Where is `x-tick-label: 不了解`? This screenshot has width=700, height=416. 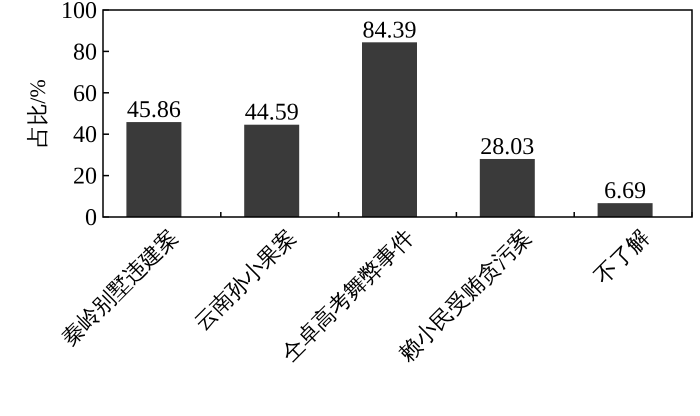
x-tick-label: 不了解 is located at coordinates (622, 256).